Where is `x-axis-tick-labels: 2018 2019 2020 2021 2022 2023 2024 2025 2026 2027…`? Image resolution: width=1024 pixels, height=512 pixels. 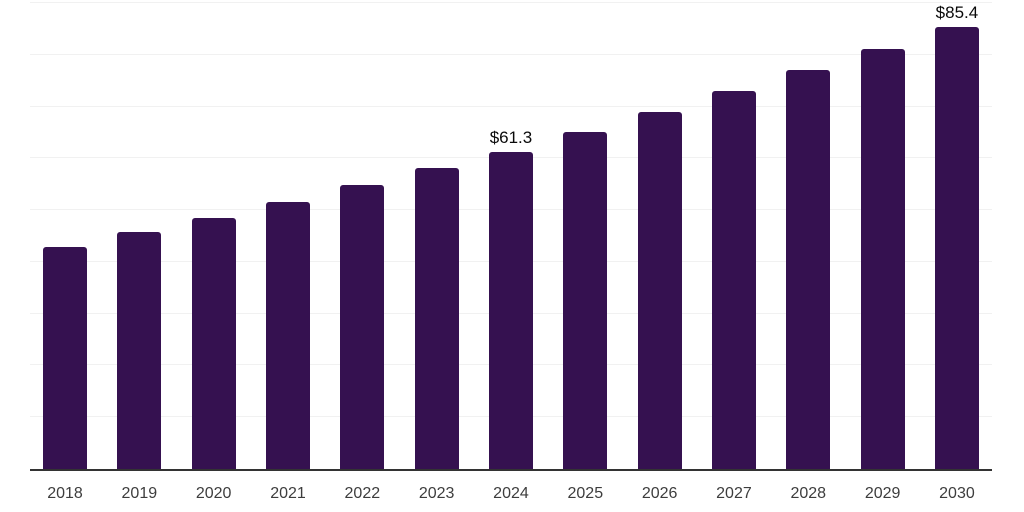
x-axis-tick-labels: 2018 2019 2020 2021 2022 2023 2024 2025 2026 2027… is located at coordinates (511, 491).